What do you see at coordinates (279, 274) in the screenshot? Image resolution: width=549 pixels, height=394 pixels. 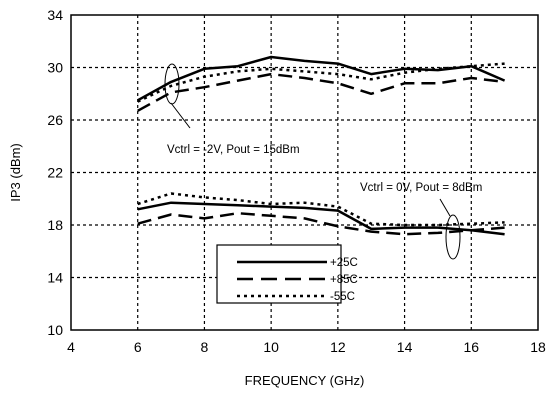 I see `legend-box` at bounding box center [279, 274].